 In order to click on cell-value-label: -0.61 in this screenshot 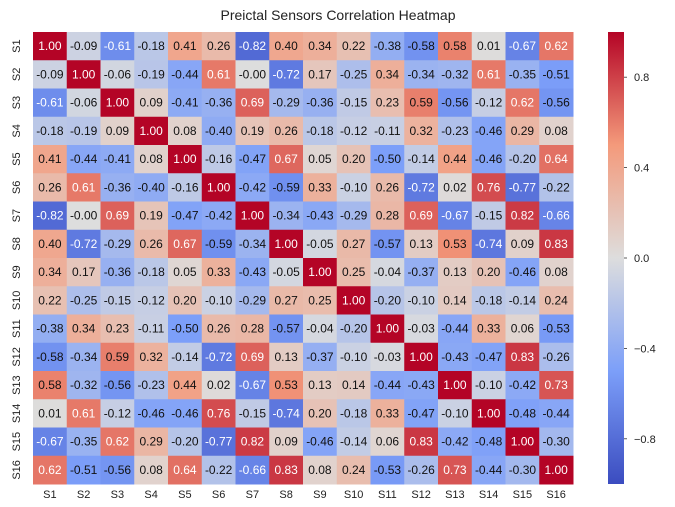, I will do `click(50, 103)`.